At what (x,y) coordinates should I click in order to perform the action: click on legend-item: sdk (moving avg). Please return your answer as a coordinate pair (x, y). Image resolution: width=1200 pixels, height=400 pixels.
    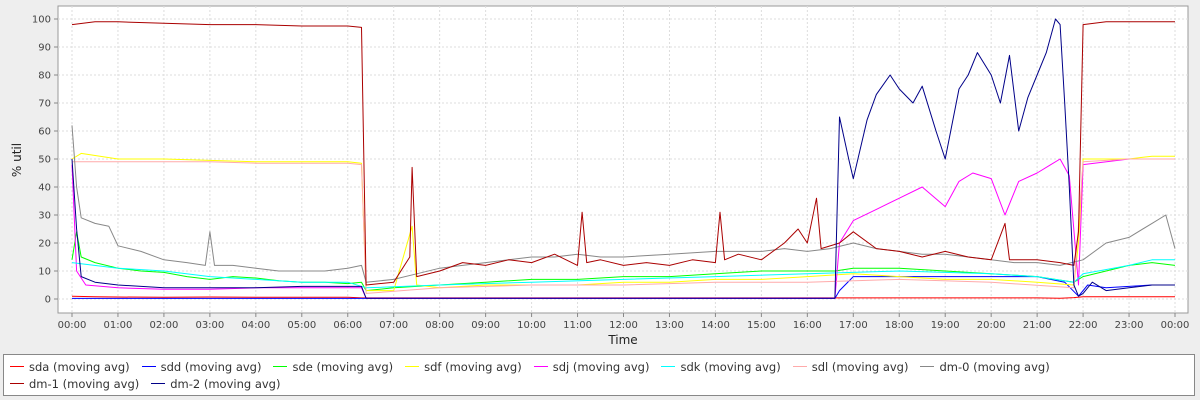
    Looking at the image, I should click on (721, 366).